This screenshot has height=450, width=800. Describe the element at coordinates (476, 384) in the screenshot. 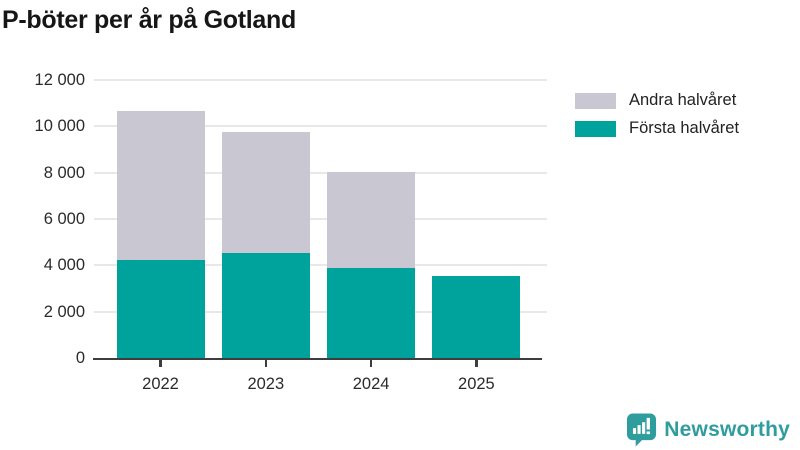

I see `x-tick-label-2025: 2025` at that location.